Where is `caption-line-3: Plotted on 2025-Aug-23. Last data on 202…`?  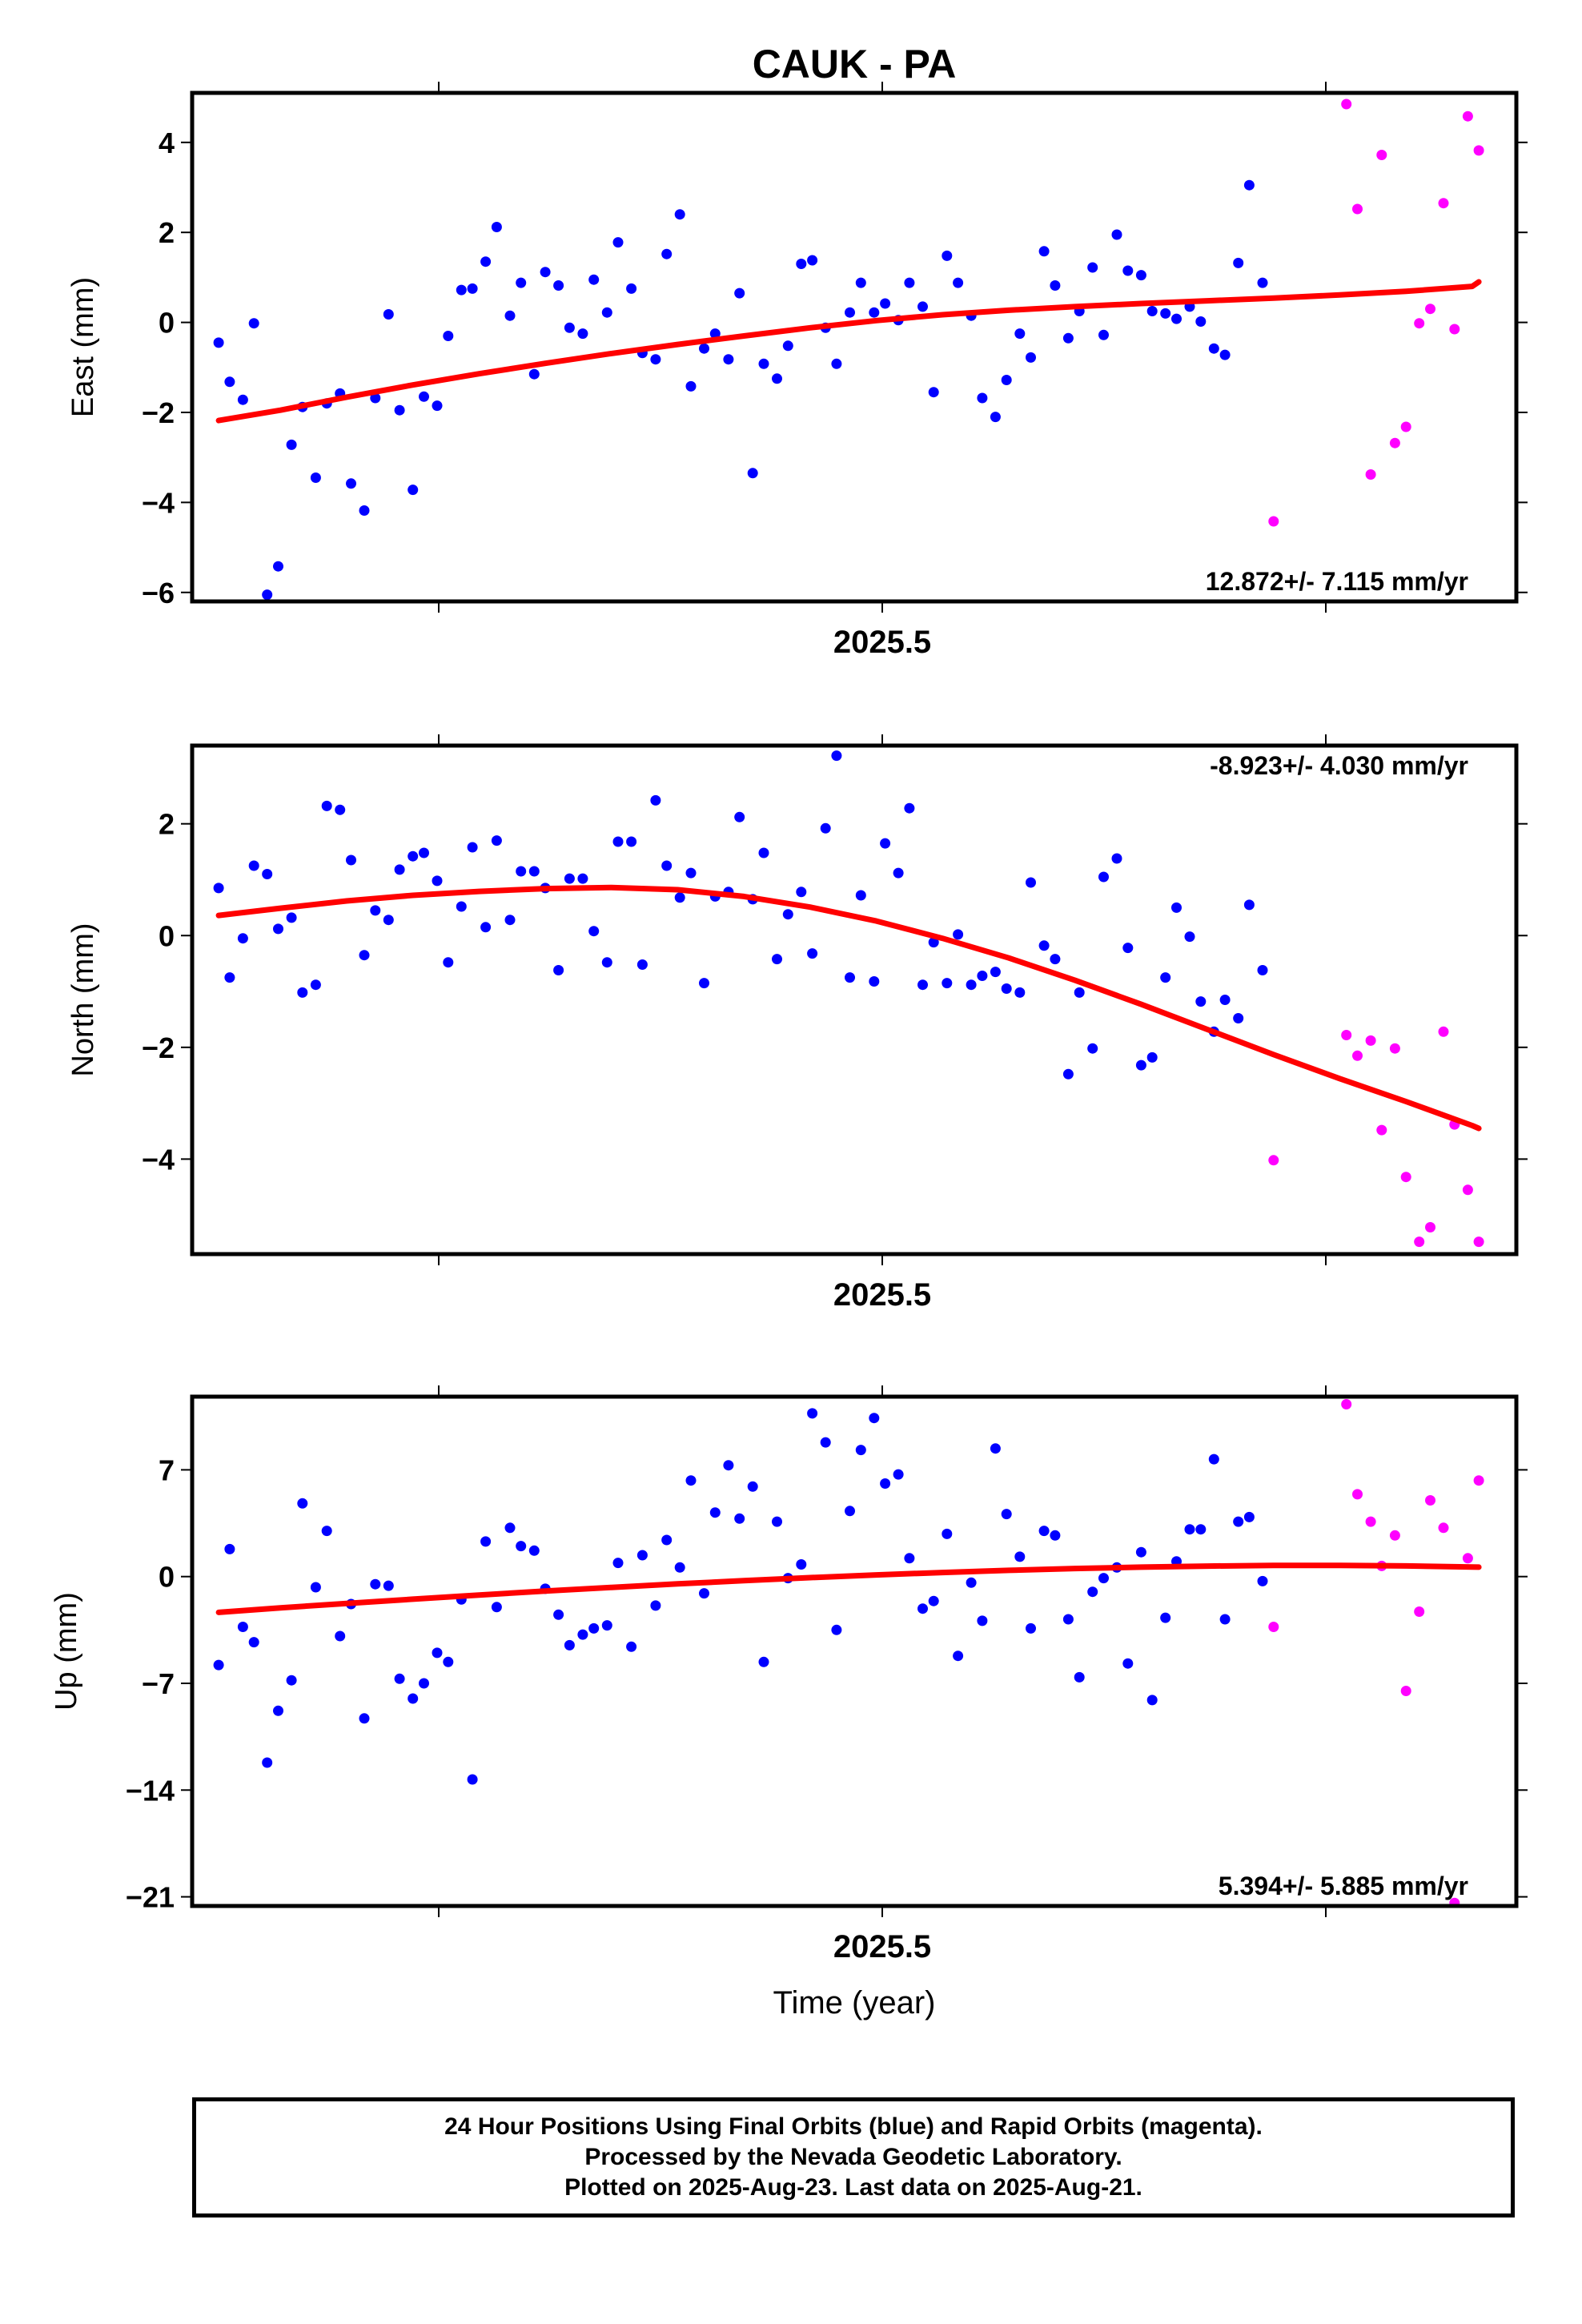 caption-line-3: Plotted on 2025-Aug-23. Last data on 202… is located at coordinates (853, 2187).